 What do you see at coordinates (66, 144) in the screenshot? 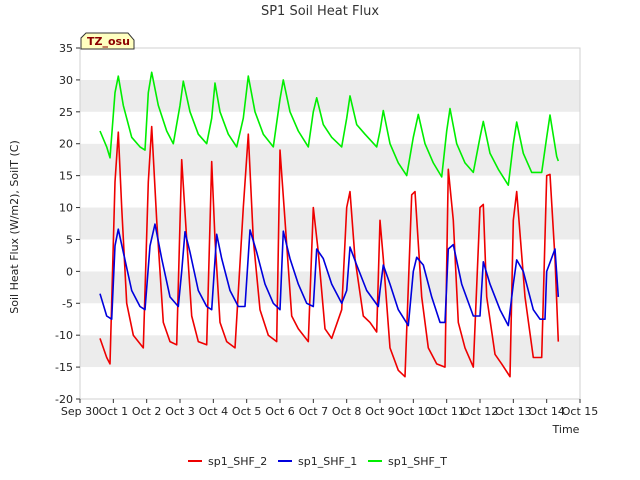
I see `y-tick-label: 20` at bounding box center [66, 144].